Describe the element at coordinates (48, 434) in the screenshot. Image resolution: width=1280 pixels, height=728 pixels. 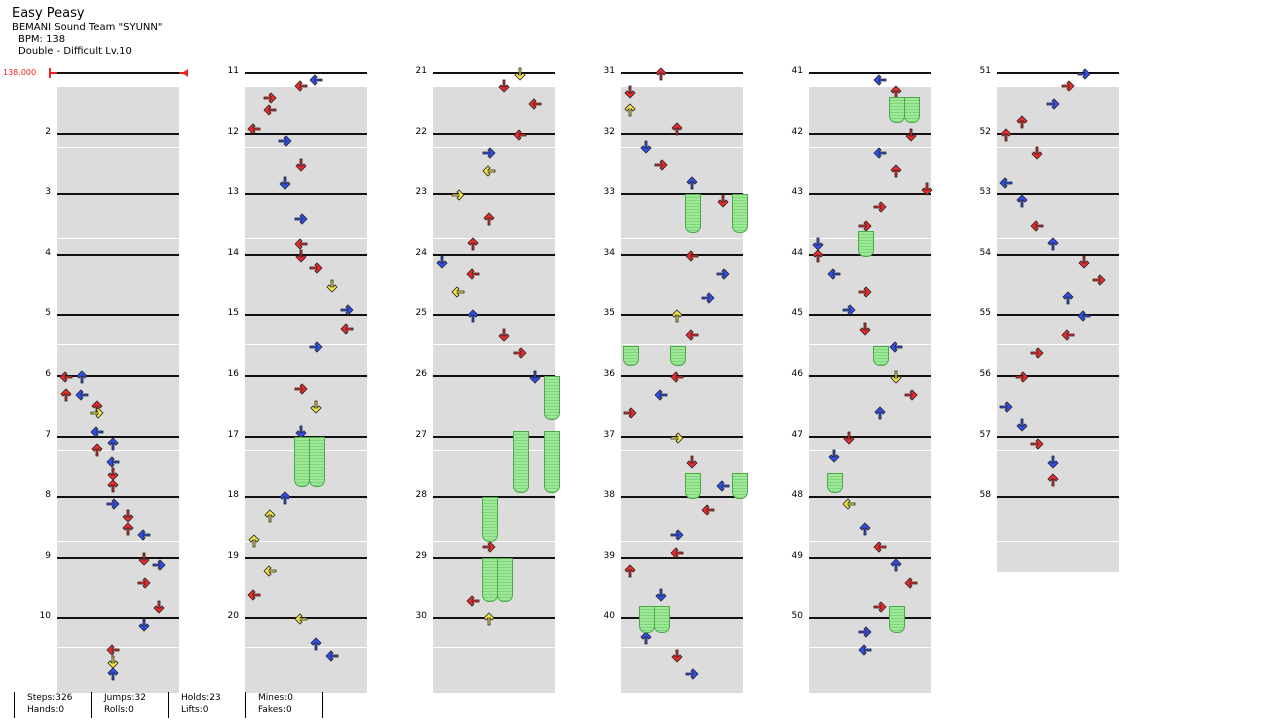
I see `measure-number: 7` at that location.